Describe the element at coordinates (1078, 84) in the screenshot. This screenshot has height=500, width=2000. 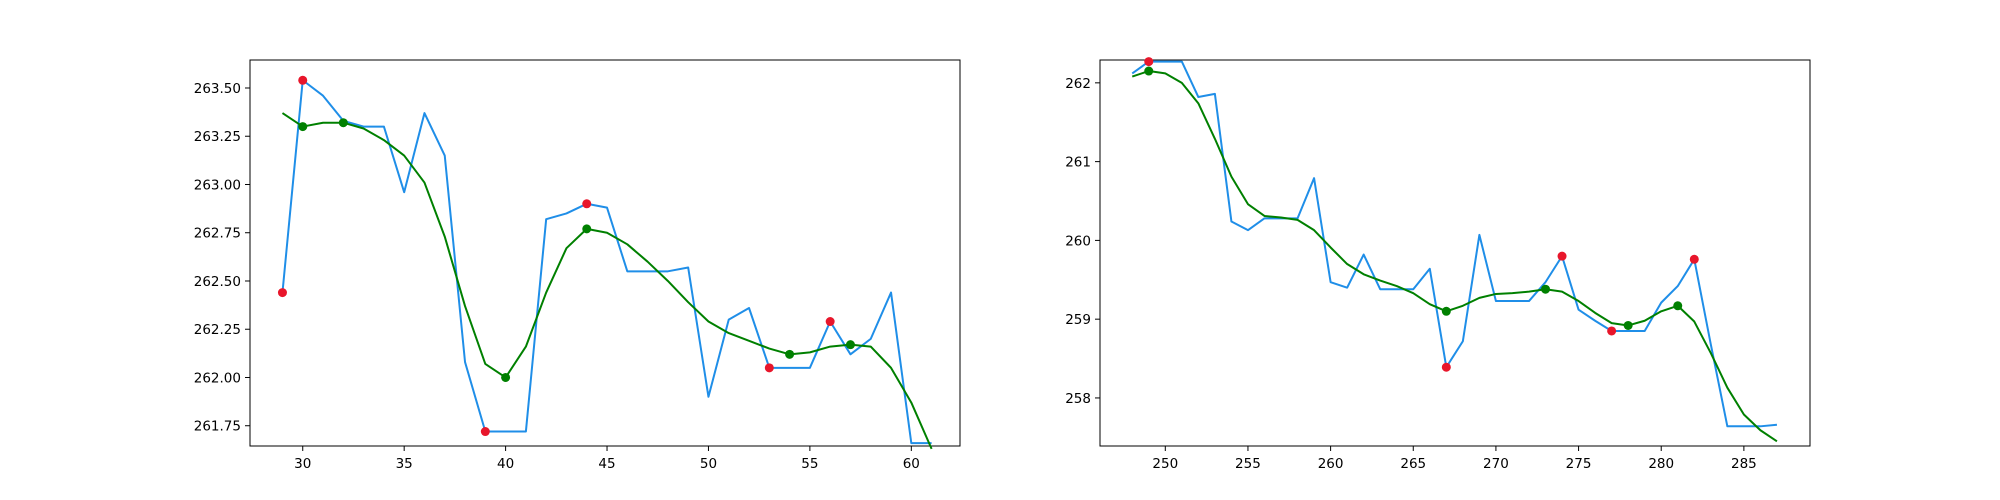
I see `y-tick-label: 262` at that location.